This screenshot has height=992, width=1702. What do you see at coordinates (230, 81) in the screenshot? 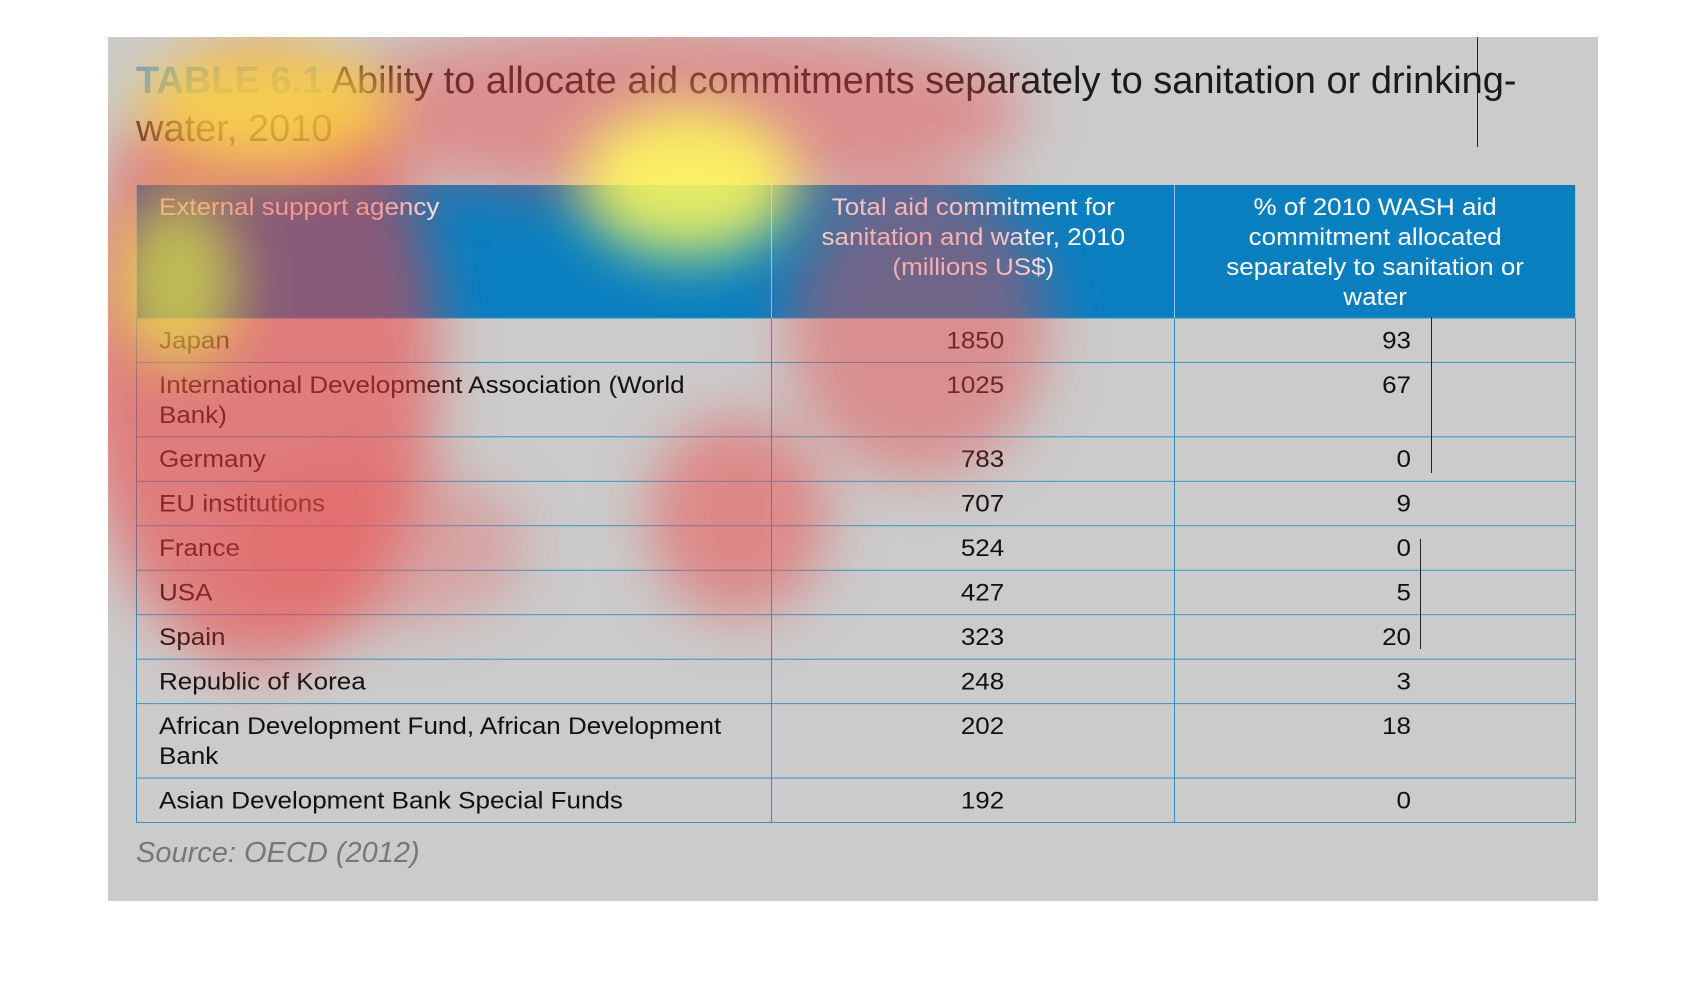
I see `table-number-label: TABLE 6.1` at bounding box center [230, 81].